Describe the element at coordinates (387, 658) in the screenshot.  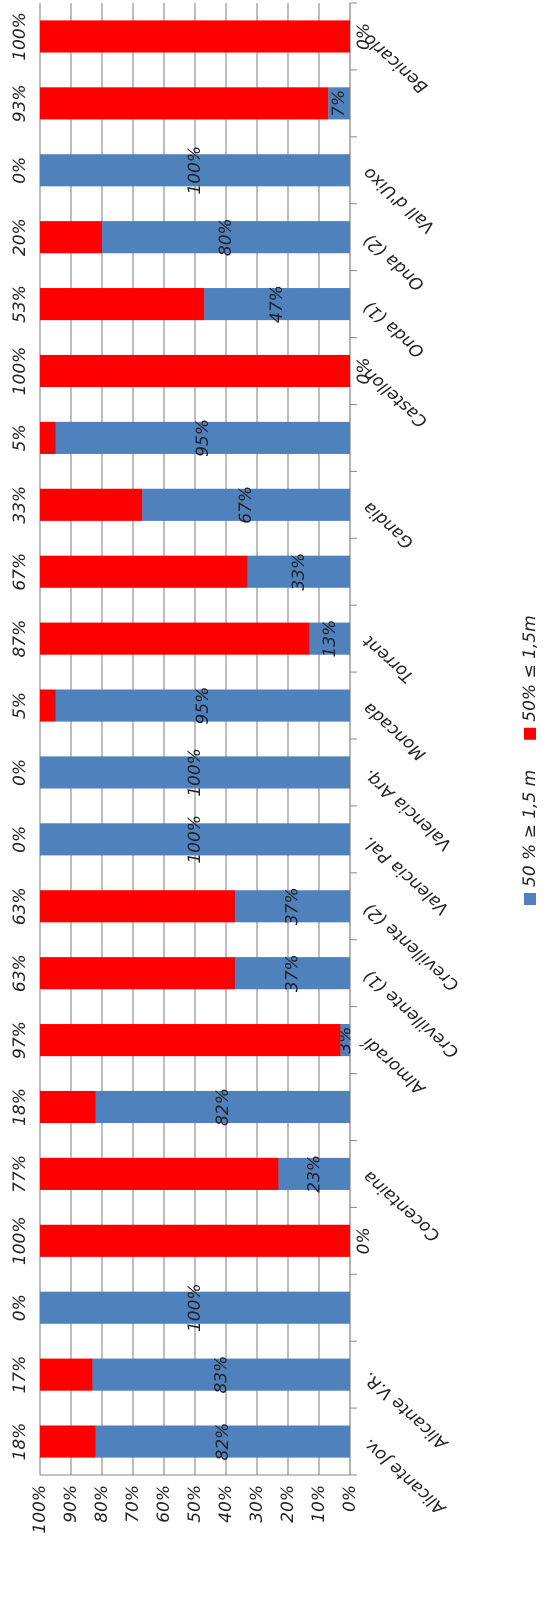
I see `x-tick-label: Torrent` at that location.